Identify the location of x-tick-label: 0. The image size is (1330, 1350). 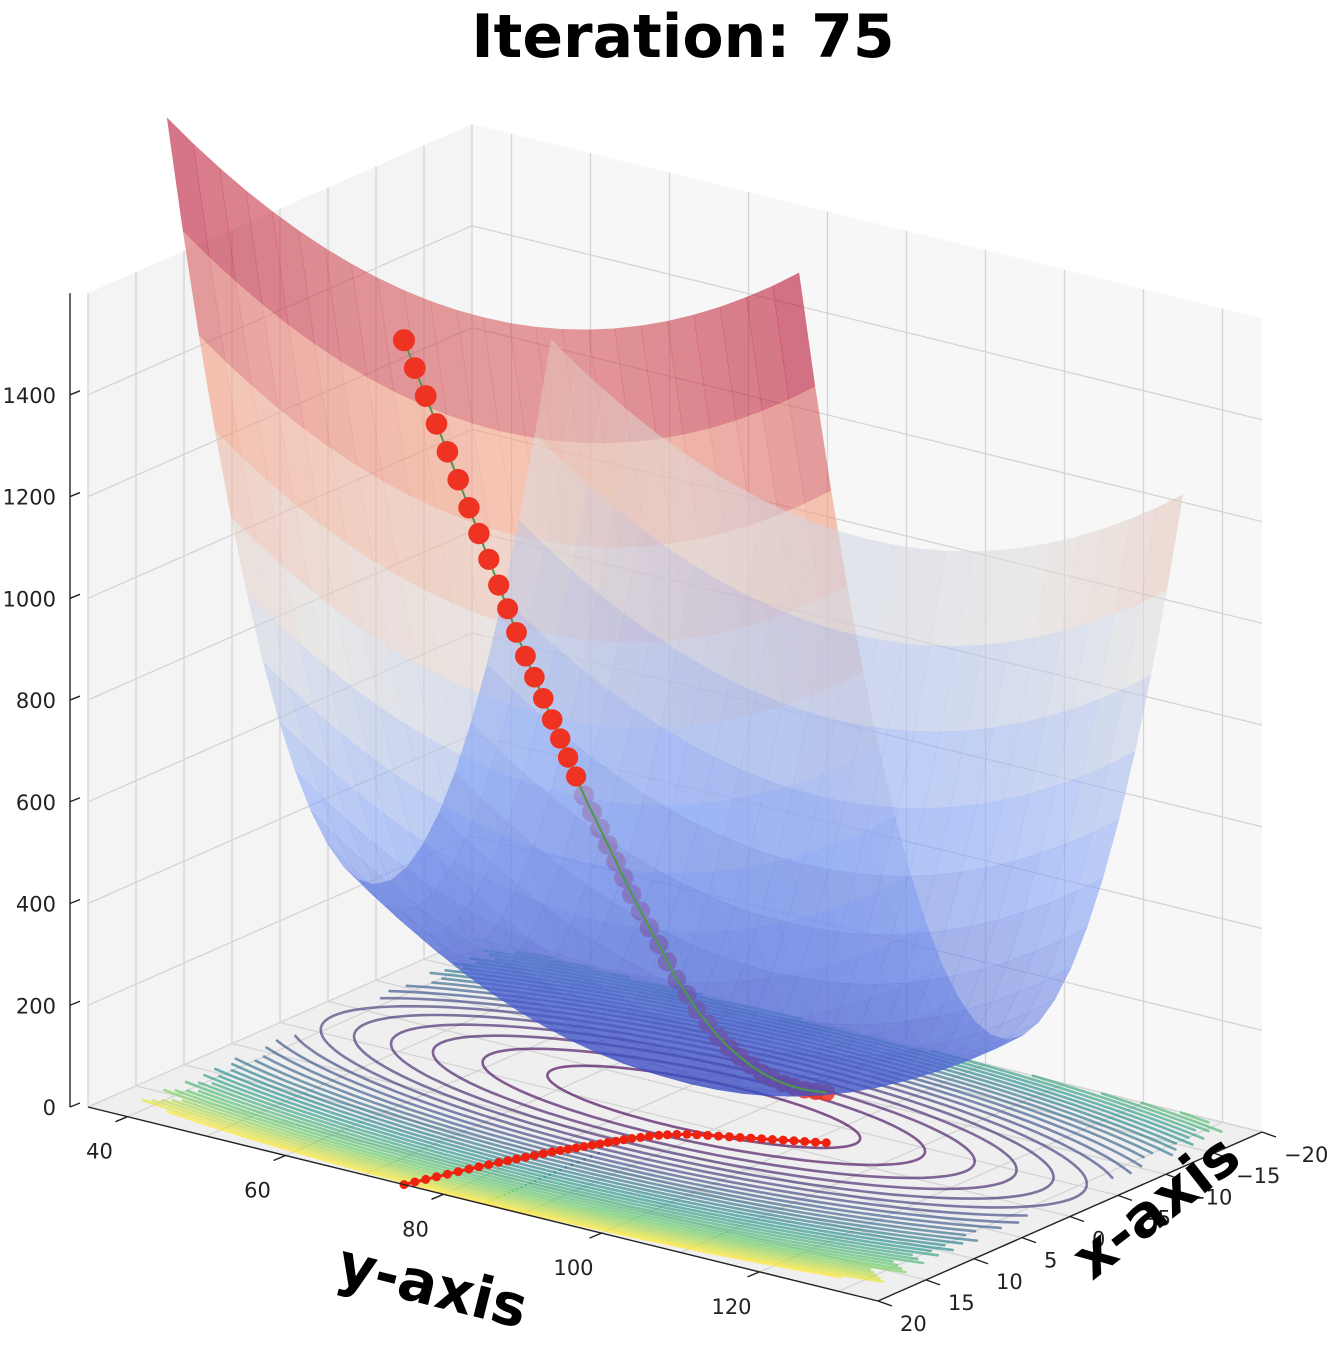
(1098, 1240).